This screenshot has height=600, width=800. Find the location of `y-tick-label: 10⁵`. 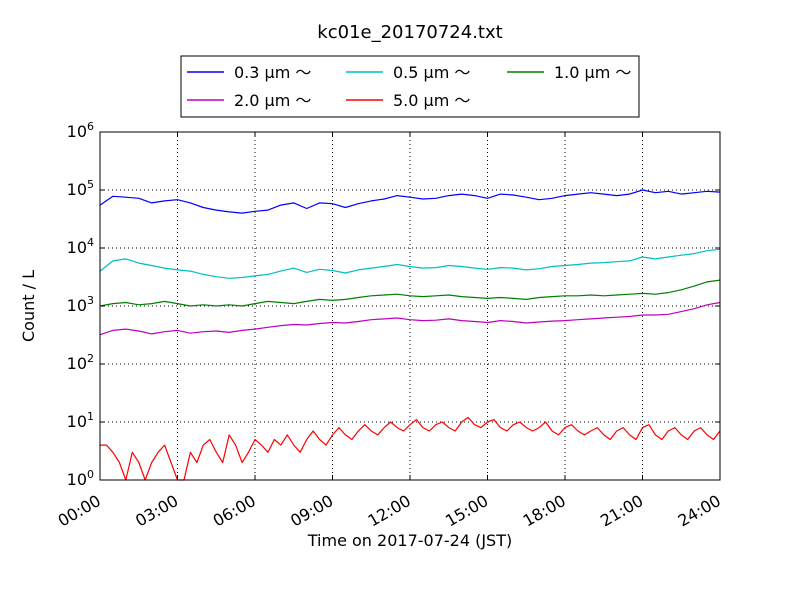

y-tick-label: 10⁵ is located at coordinates (80, 188).